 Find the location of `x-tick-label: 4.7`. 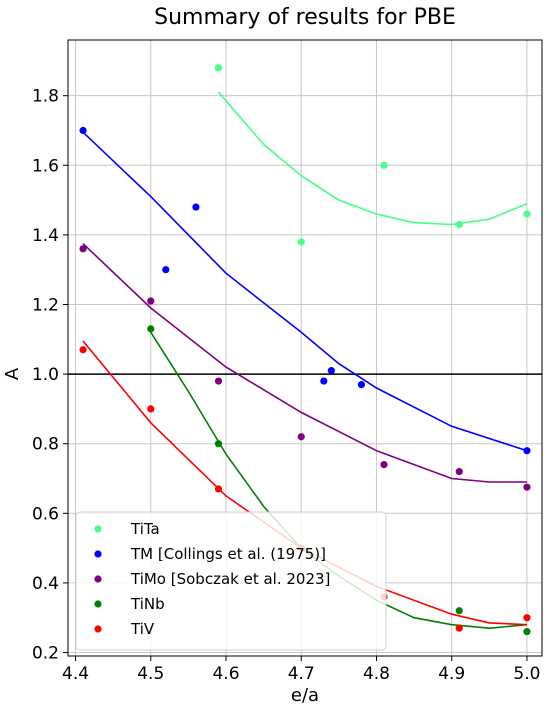

x-tick-label: 4.7 is located at coordinates (301, 674).